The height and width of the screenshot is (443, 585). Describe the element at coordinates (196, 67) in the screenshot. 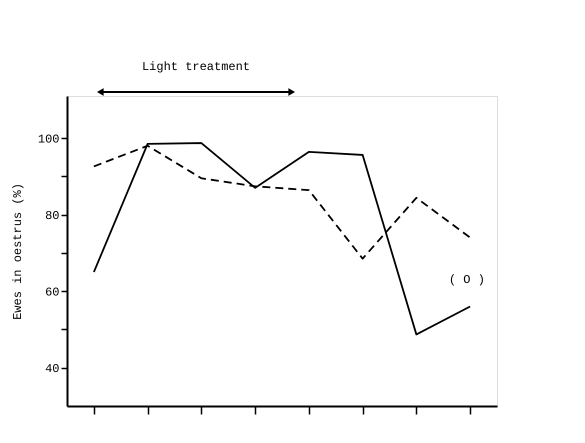

I see `text: Light treatment` at that location.